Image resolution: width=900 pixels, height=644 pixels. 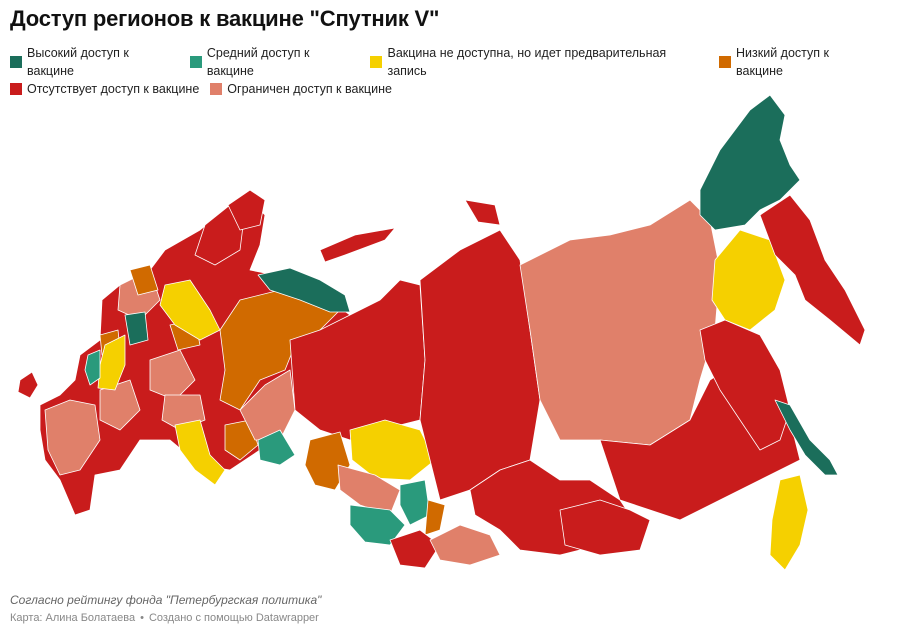 What do you see at coordinates (750, 162) in the screenshot?
I see `region-chukotka-high` at bounding box center [750, 162].